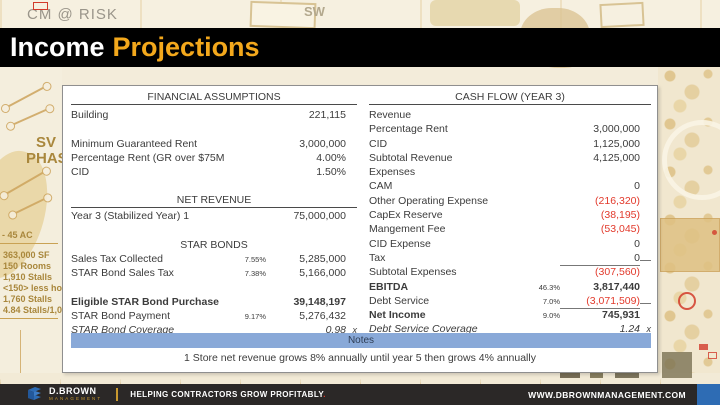 This screenshot has width=720, height=405. I want to click on row-label: STAR Bond Sales Tax, so click(122, 273).